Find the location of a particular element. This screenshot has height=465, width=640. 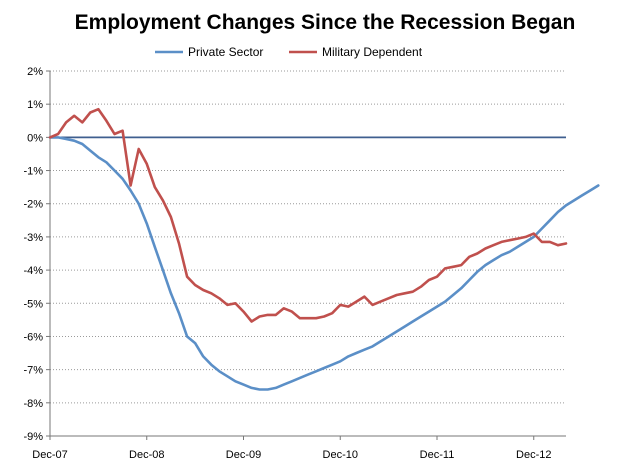

y-tick-label: -9% is located at coordinates (33, 437).